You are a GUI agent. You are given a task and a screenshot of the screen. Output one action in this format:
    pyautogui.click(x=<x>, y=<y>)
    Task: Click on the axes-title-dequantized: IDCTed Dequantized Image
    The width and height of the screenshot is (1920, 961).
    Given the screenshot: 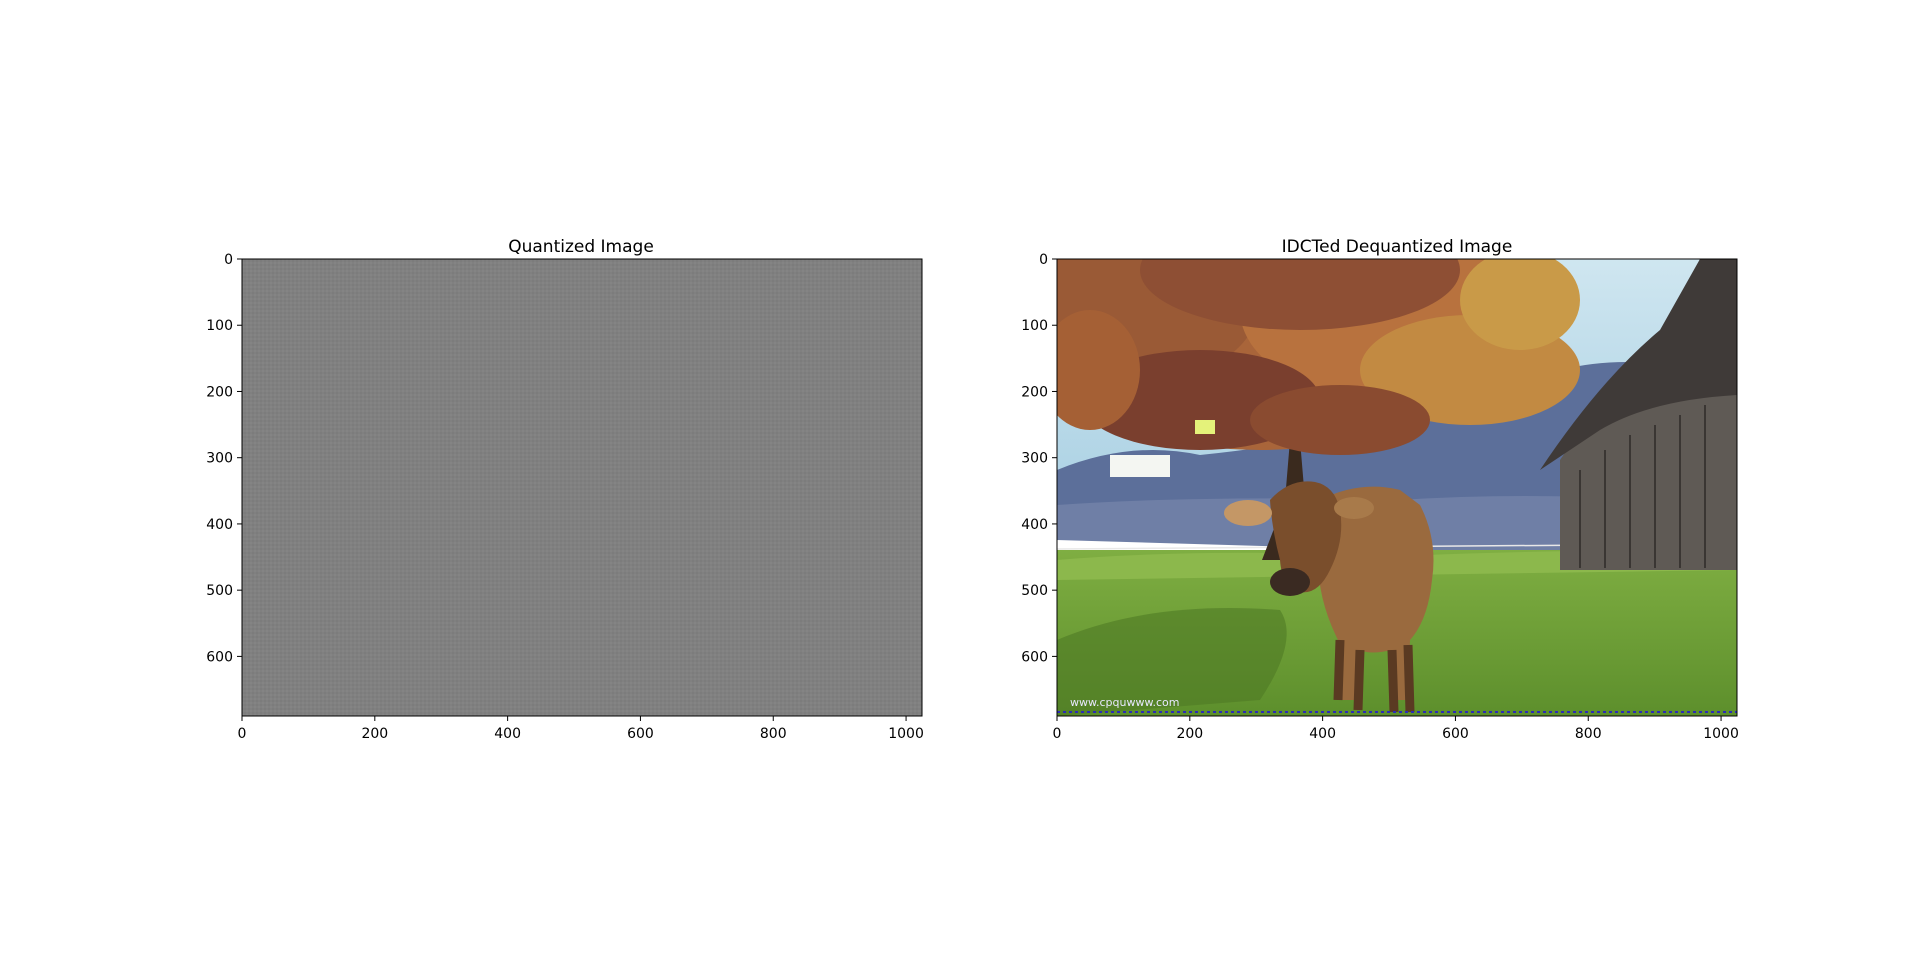 What is the action you would take?
    pyautogui.click(x=1397, y=247)
    